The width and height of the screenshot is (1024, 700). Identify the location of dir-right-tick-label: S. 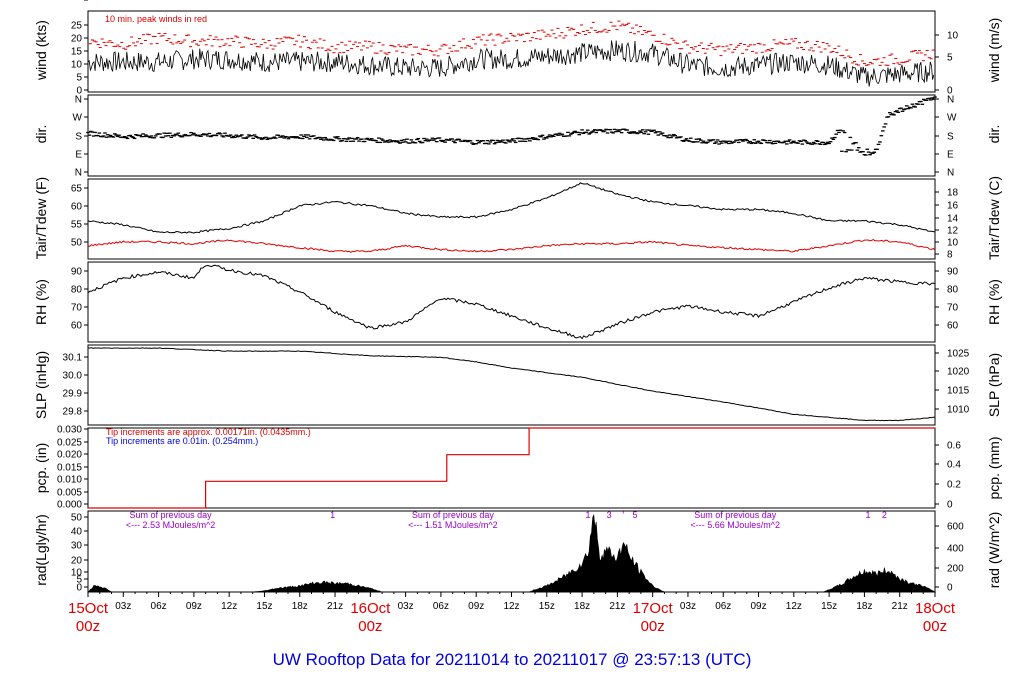
(950, 137).